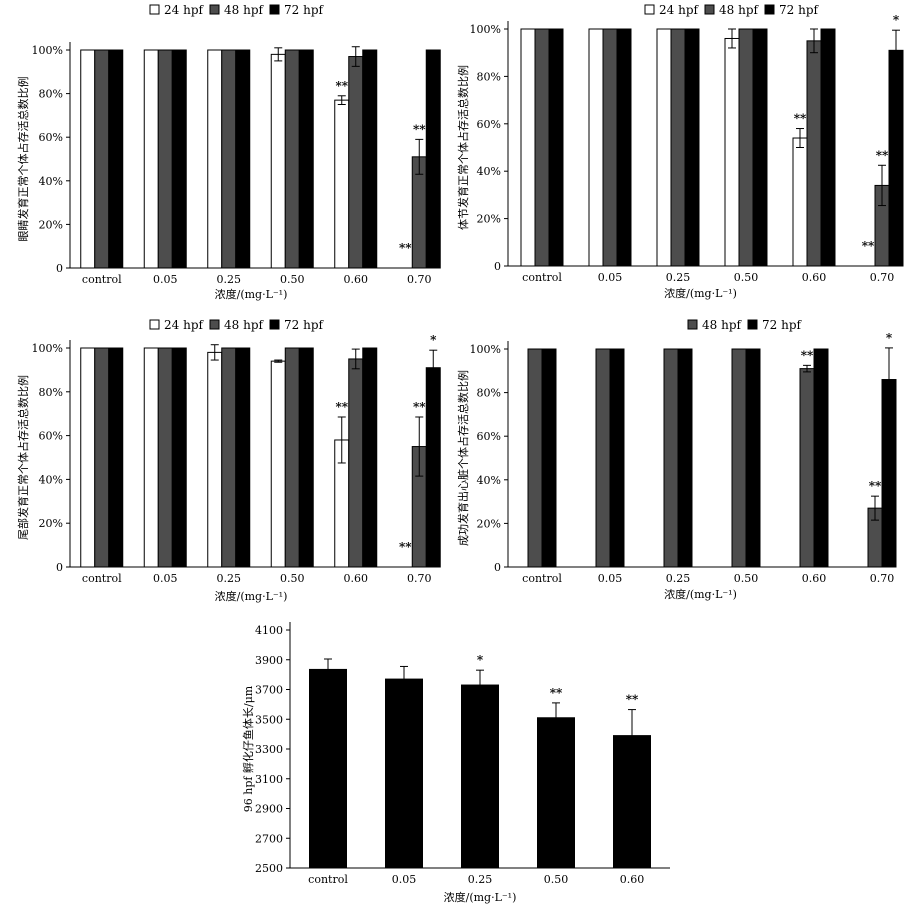 The height and width of the screenshot is (915, 912). Describe the element at coordinates (269, 779) in the screenshot. I see `y-tick-label: 3100` at that location.